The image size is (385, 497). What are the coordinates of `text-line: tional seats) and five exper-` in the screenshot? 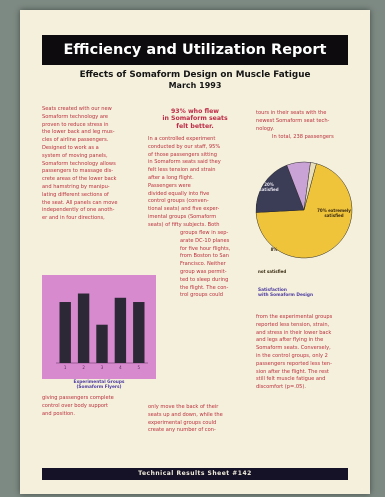 It's located at (184, 209).